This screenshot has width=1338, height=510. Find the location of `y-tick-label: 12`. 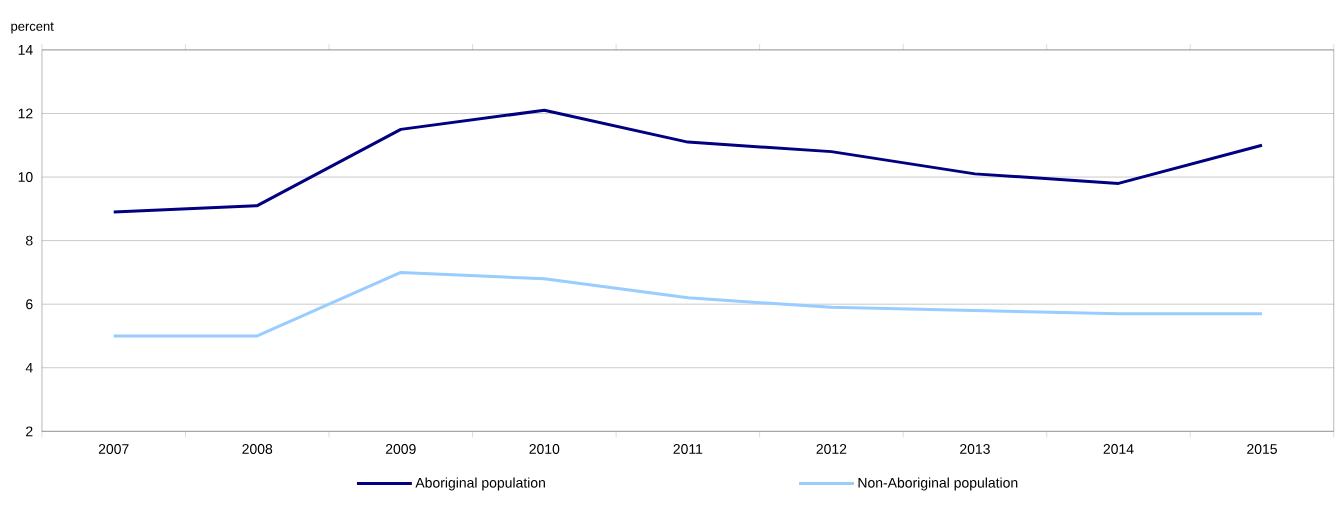

y-tick-label: 12 is located at coordinates (25, 113).